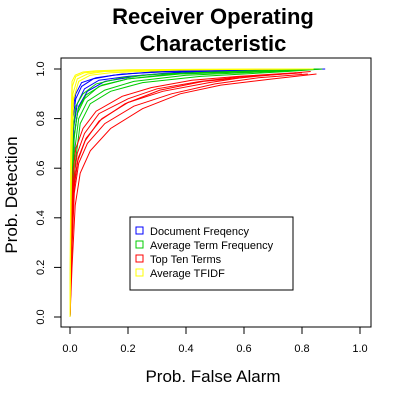 This screenshot has height=400, width=400. I want to click on legend-label-0: Document Freqency, so click(200, 232).